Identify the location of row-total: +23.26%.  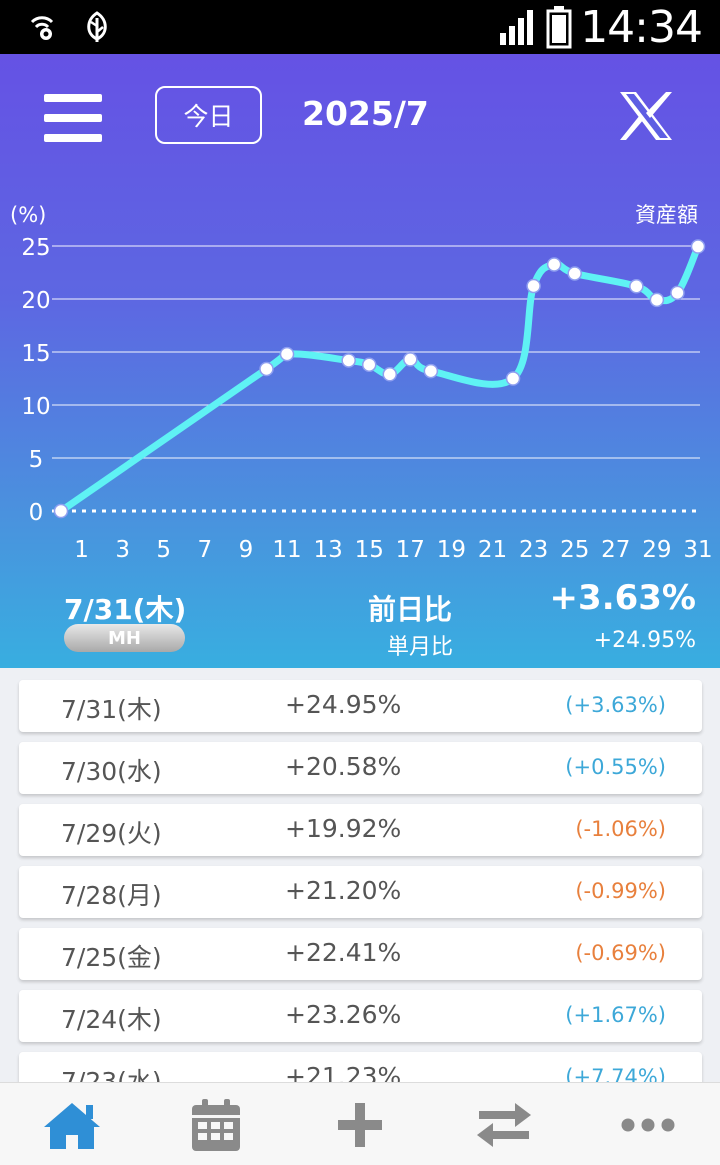
(343, 1014).